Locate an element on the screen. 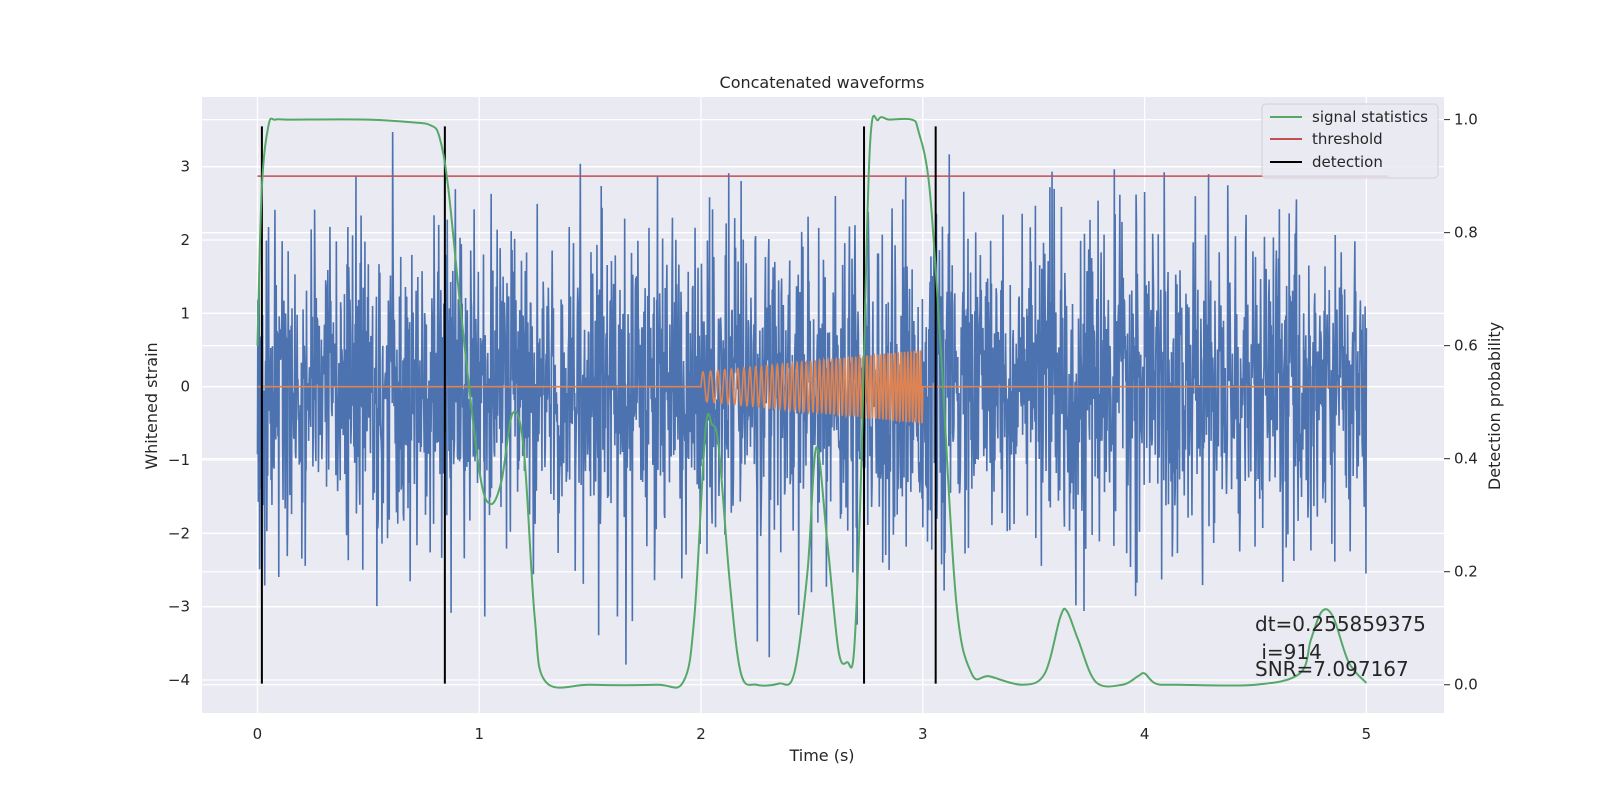 The image size is (1600, 800). x-tick-label: 1 is located at coordinates (479, 734).